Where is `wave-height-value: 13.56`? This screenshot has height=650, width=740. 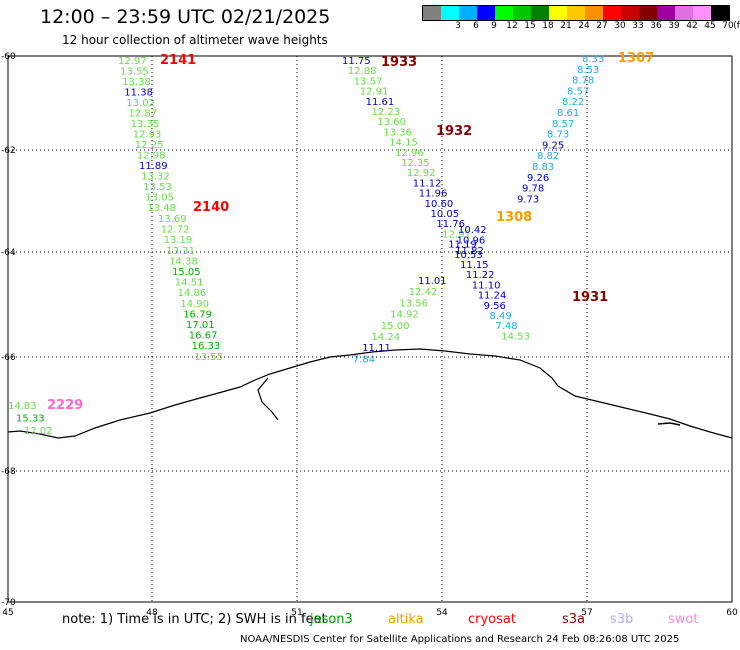
wave-height-value: 13.56 is located at coordinates (413, 303).